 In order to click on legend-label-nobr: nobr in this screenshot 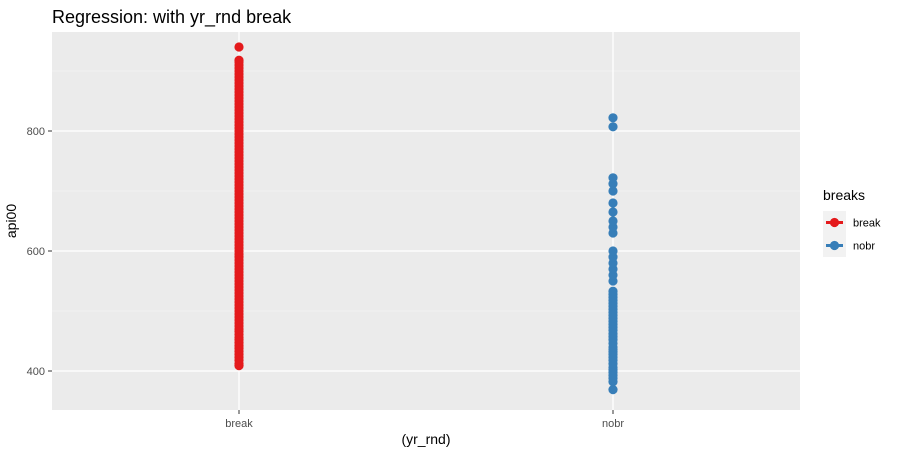, I will do `click(864, 247)`.